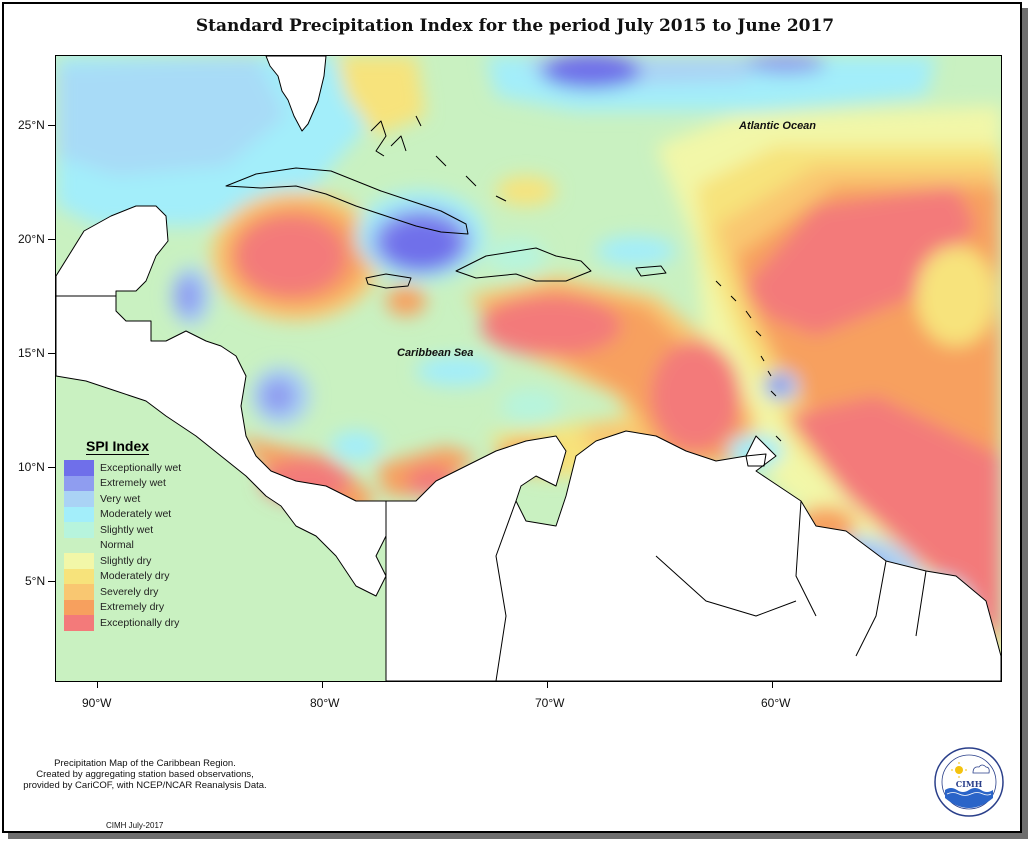 Image resolution: width=1030 pixels, height=843 pixels. I want to click on legend-label: Exceptionally dry, so click(140, 622).